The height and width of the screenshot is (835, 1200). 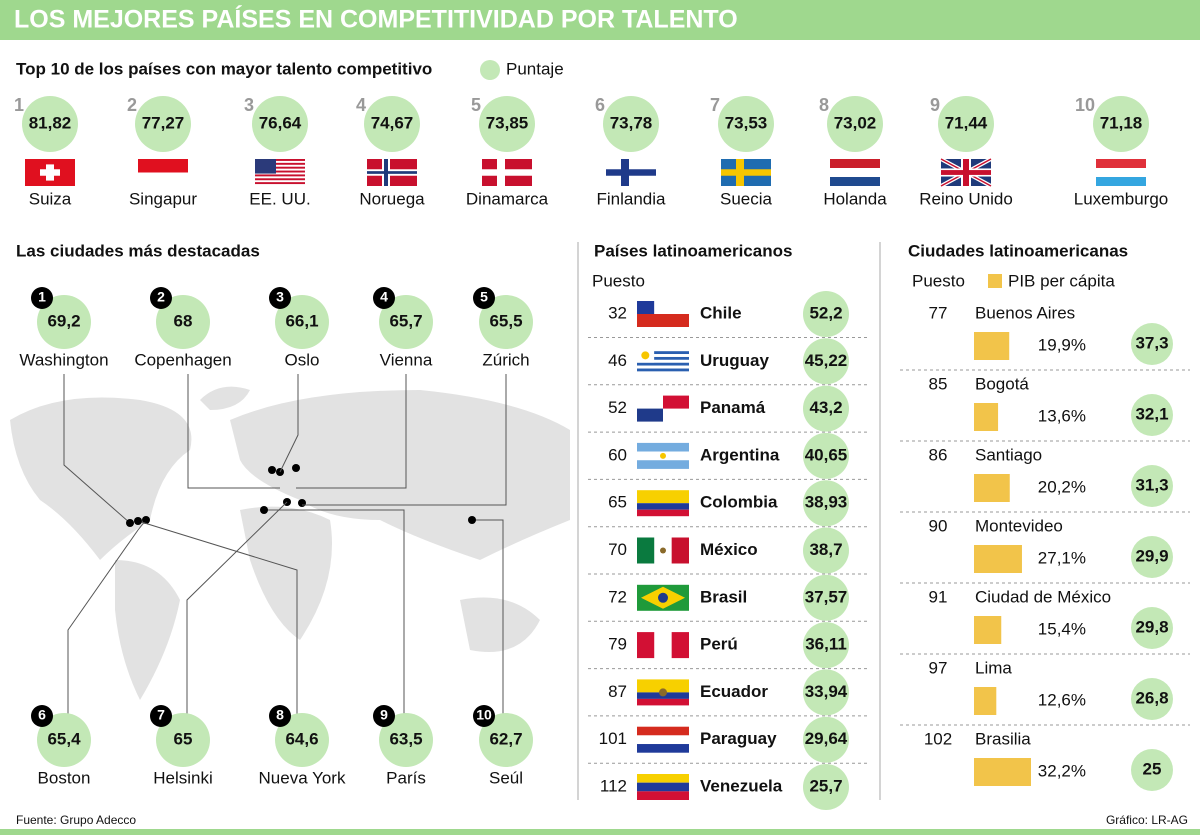 What do you see at coordinates (617, 360) in the screenshot?
I see `rank: 46` at bounding box center [617, 360].